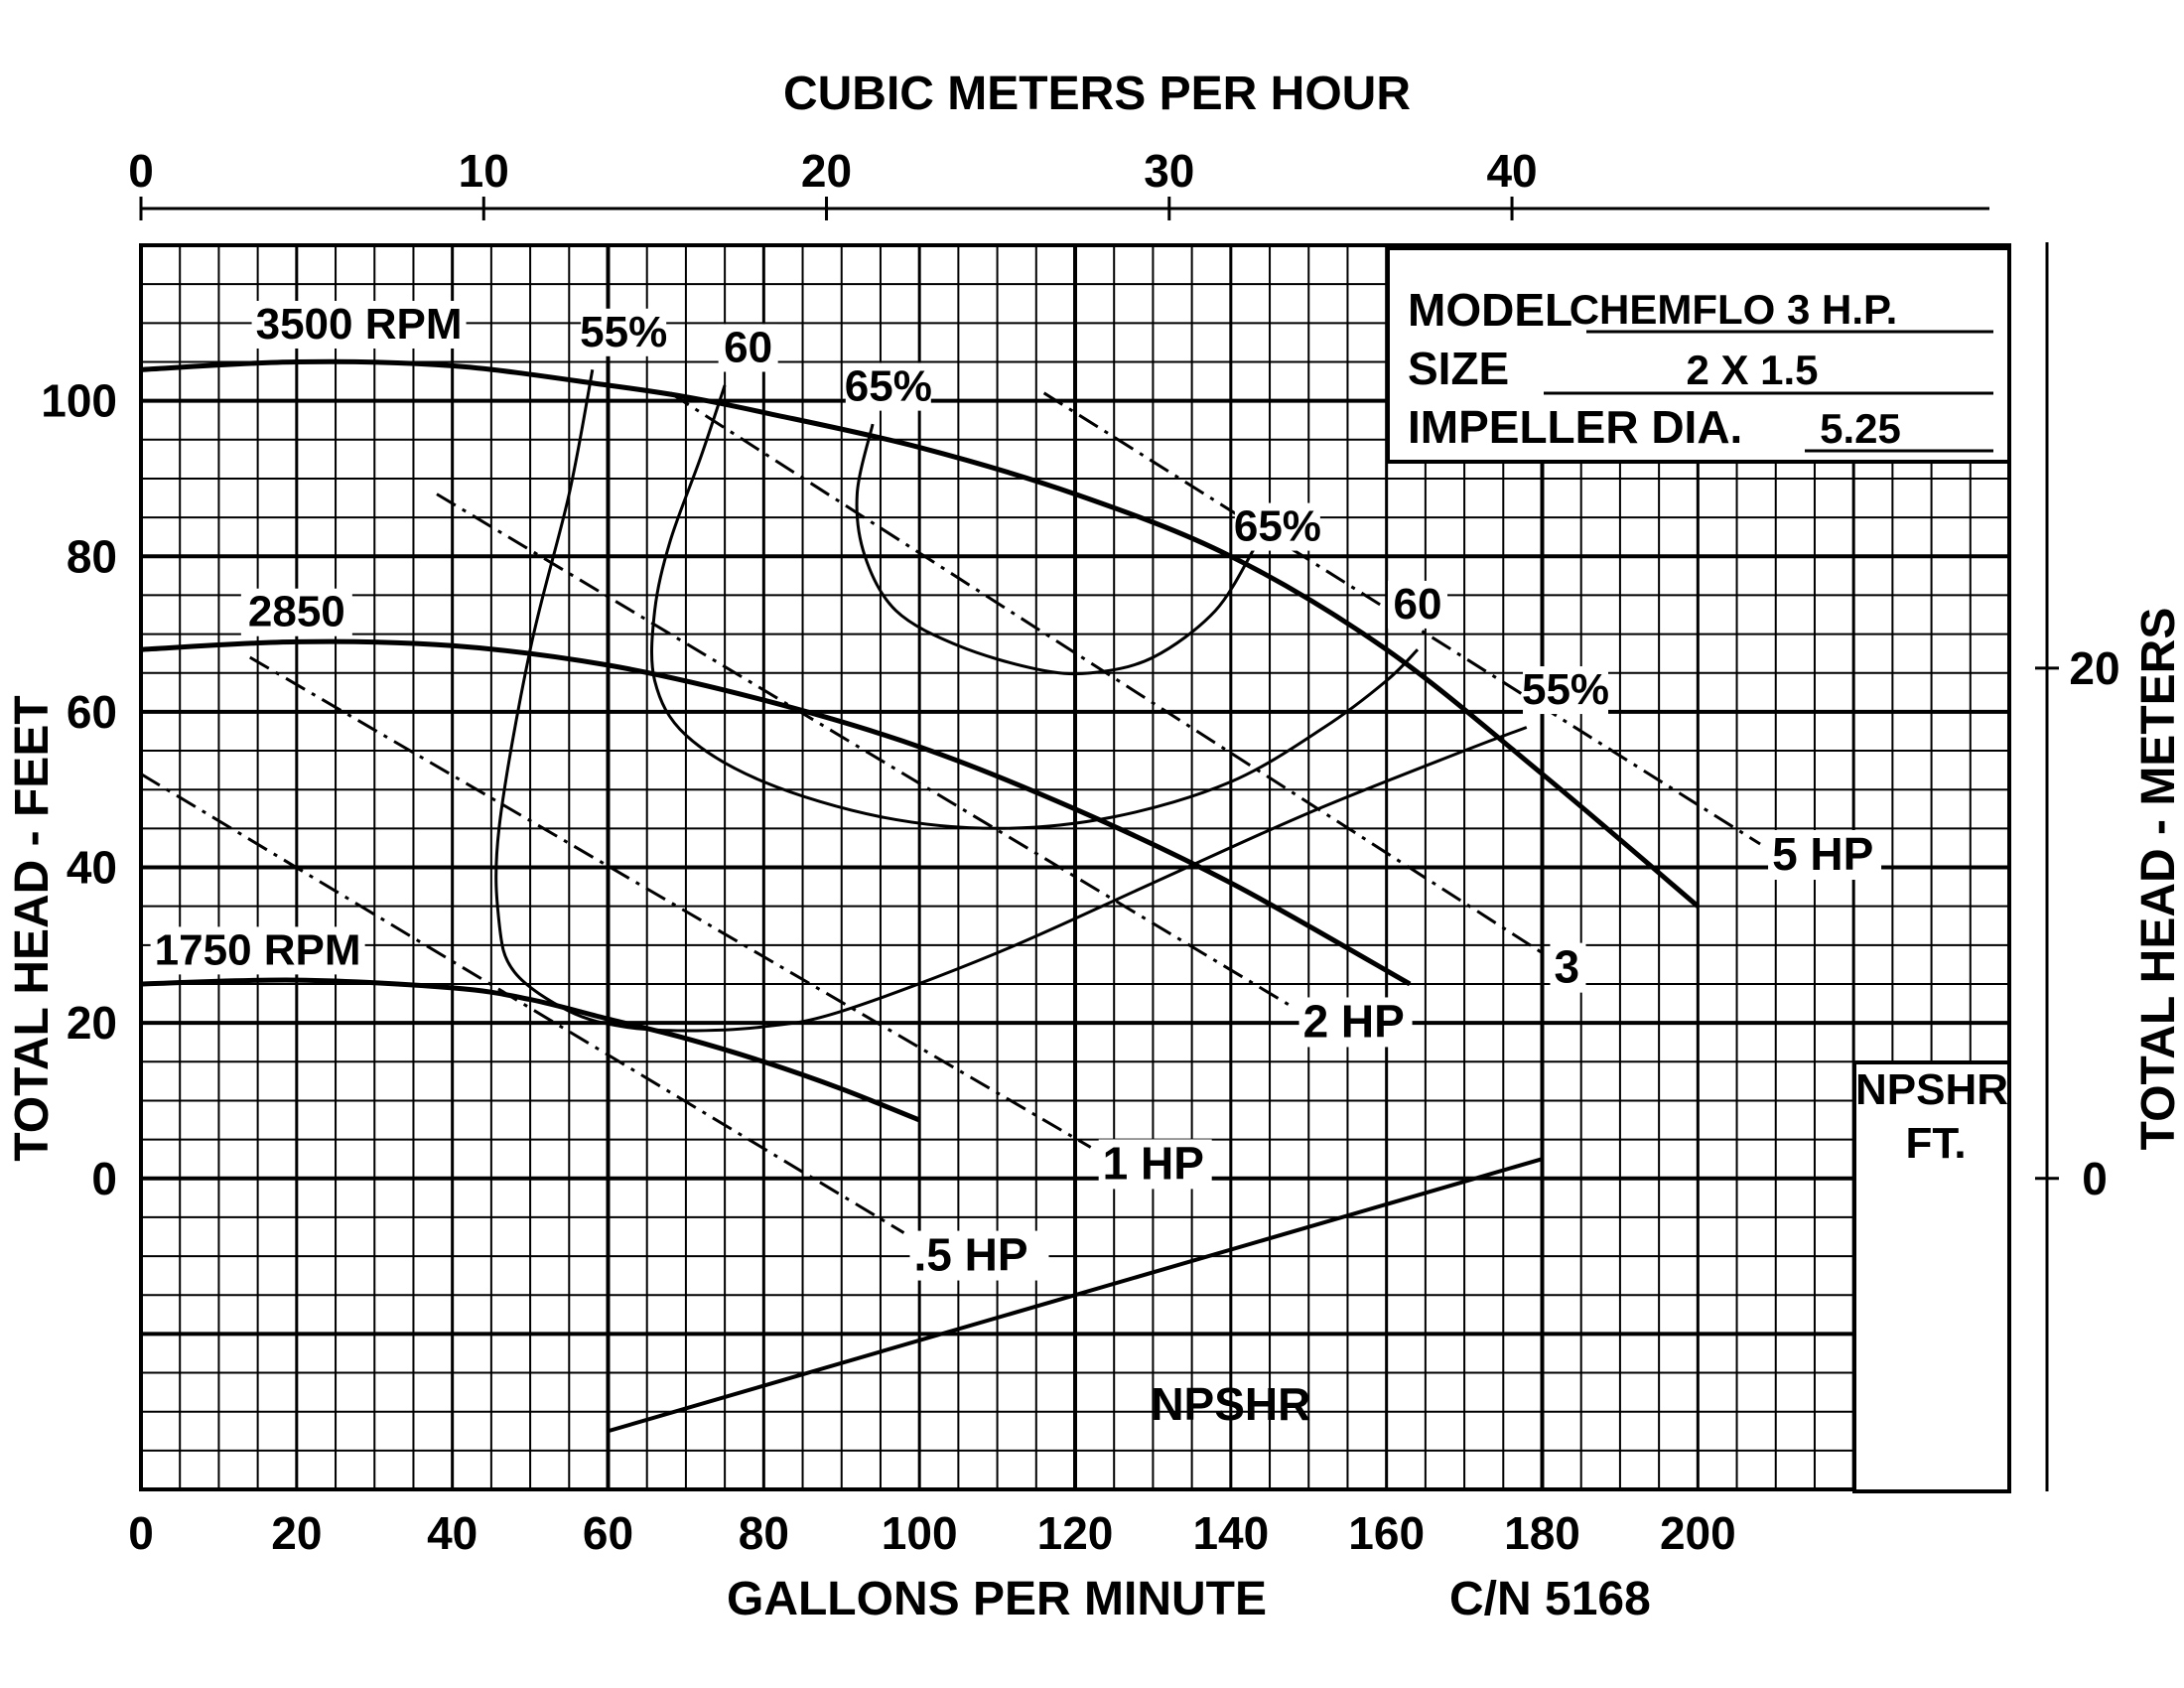 The image size is (2184, 1688). What do you see at coordinates (92, 868) in the screenshot?
I see `y-tick-label: 40` at bounding box center [92, 868].